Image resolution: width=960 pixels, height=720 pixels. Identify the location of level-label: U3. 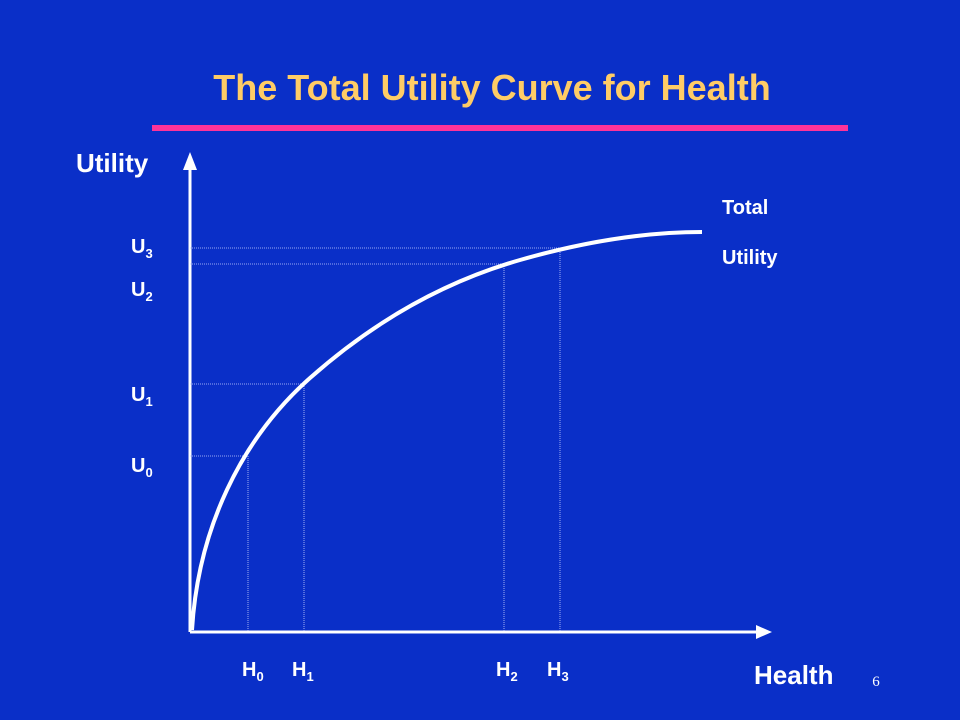
(142, 248).